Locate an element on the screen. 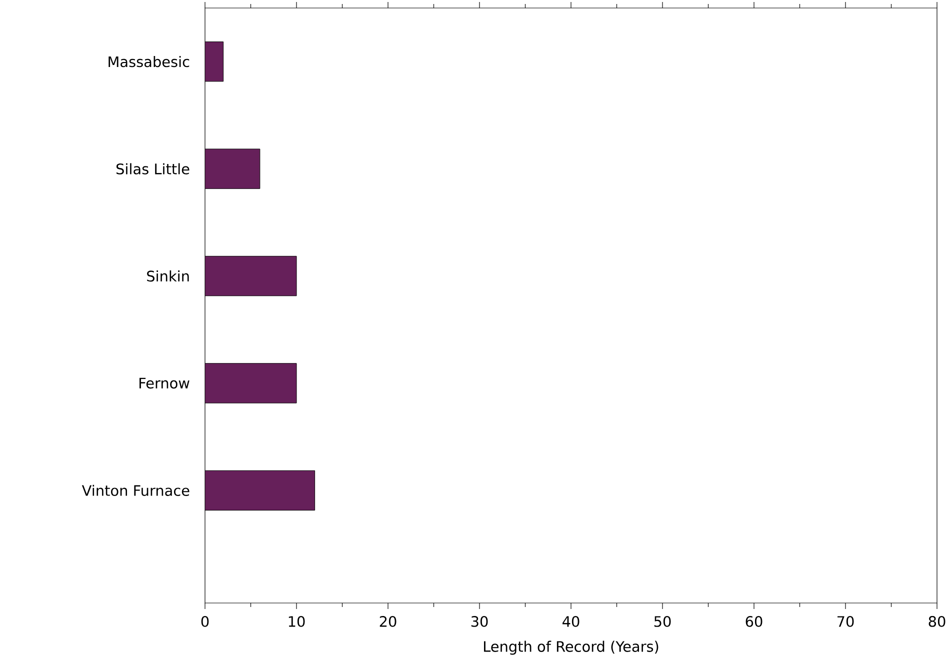 This screenshot has height=660, width=951. x-tick-label: 80 is located at coordinates (937, 622).